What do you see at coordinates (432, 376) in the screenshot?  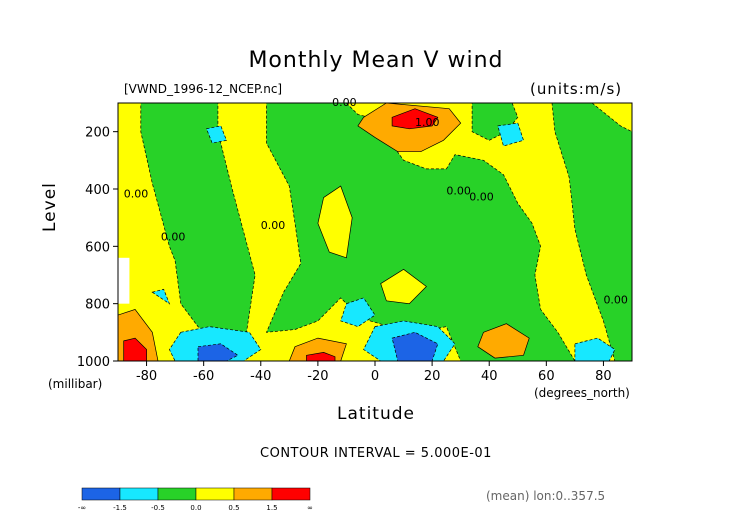 I see `x-tick-label: 20` at bounding box center [432, 376].